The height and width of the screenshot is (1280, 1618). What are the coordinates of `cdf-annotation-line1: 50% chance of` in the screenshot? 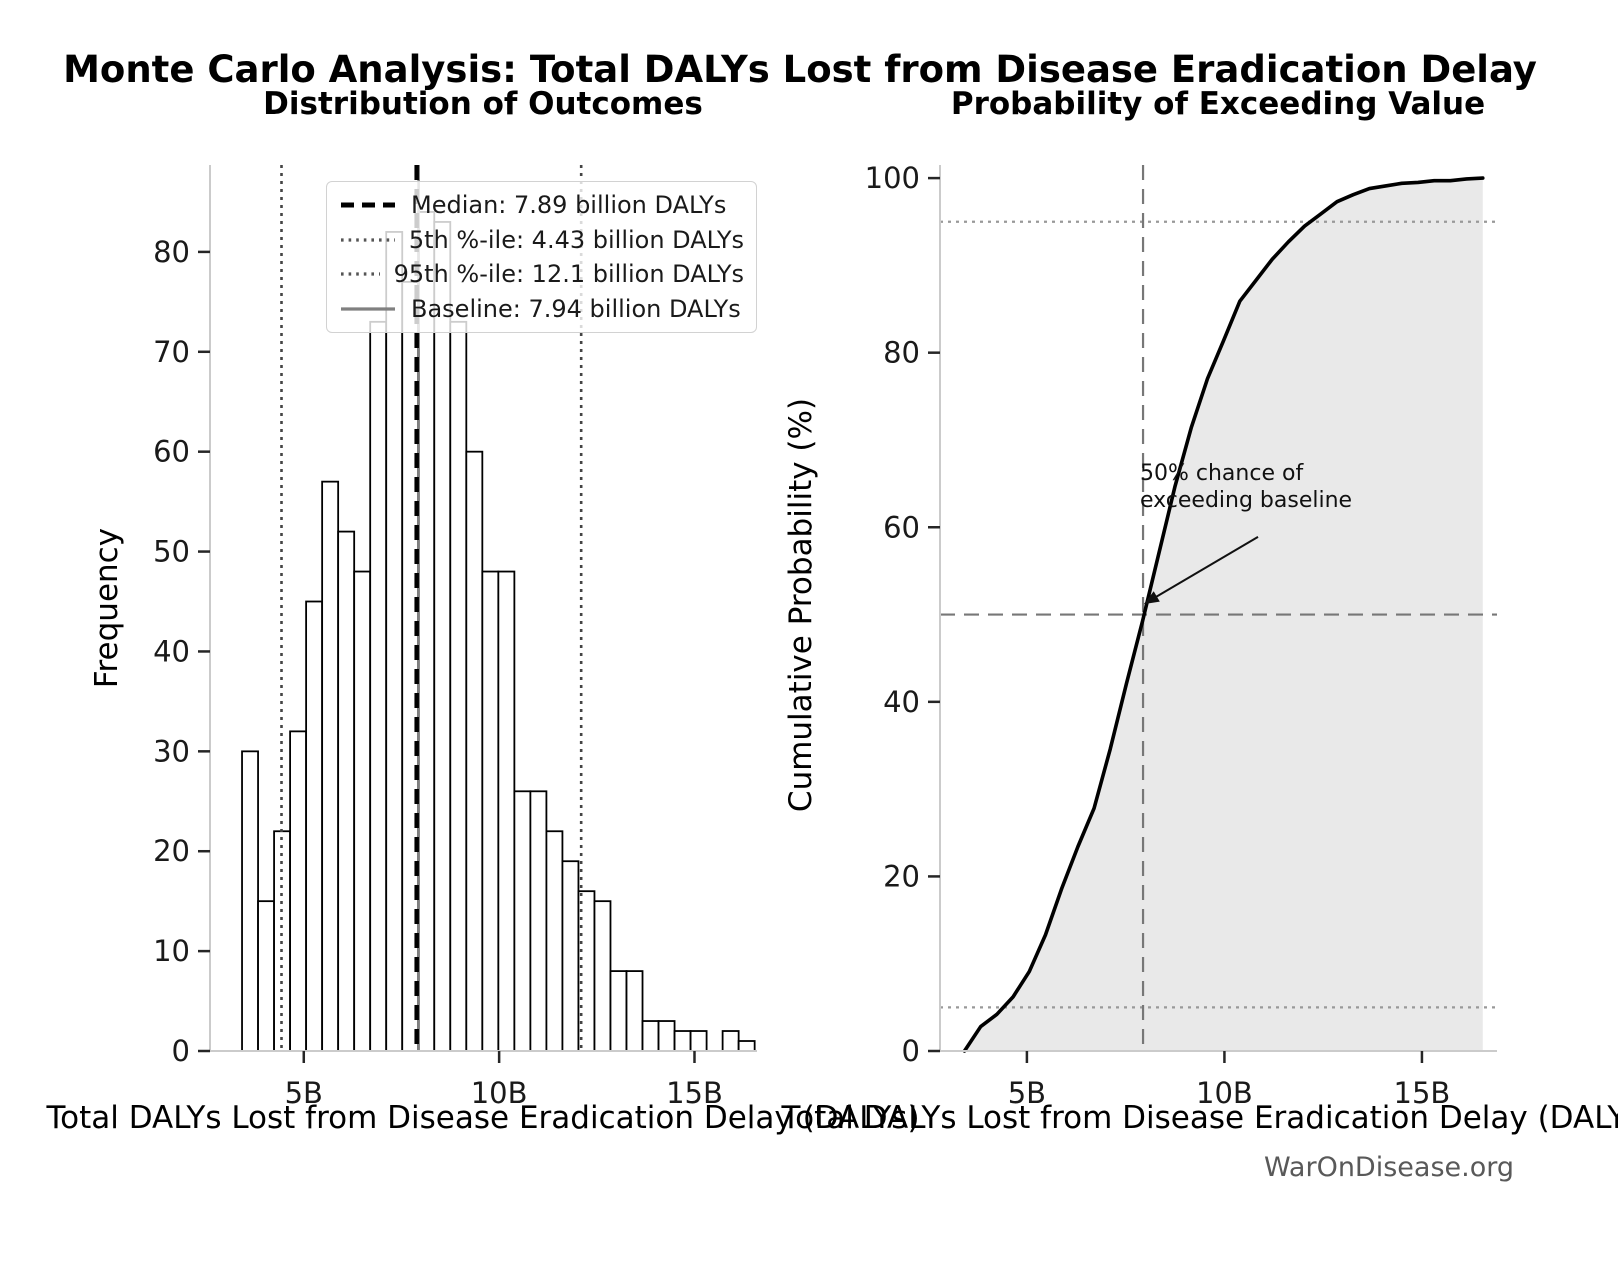 It's located at (1222, 473).